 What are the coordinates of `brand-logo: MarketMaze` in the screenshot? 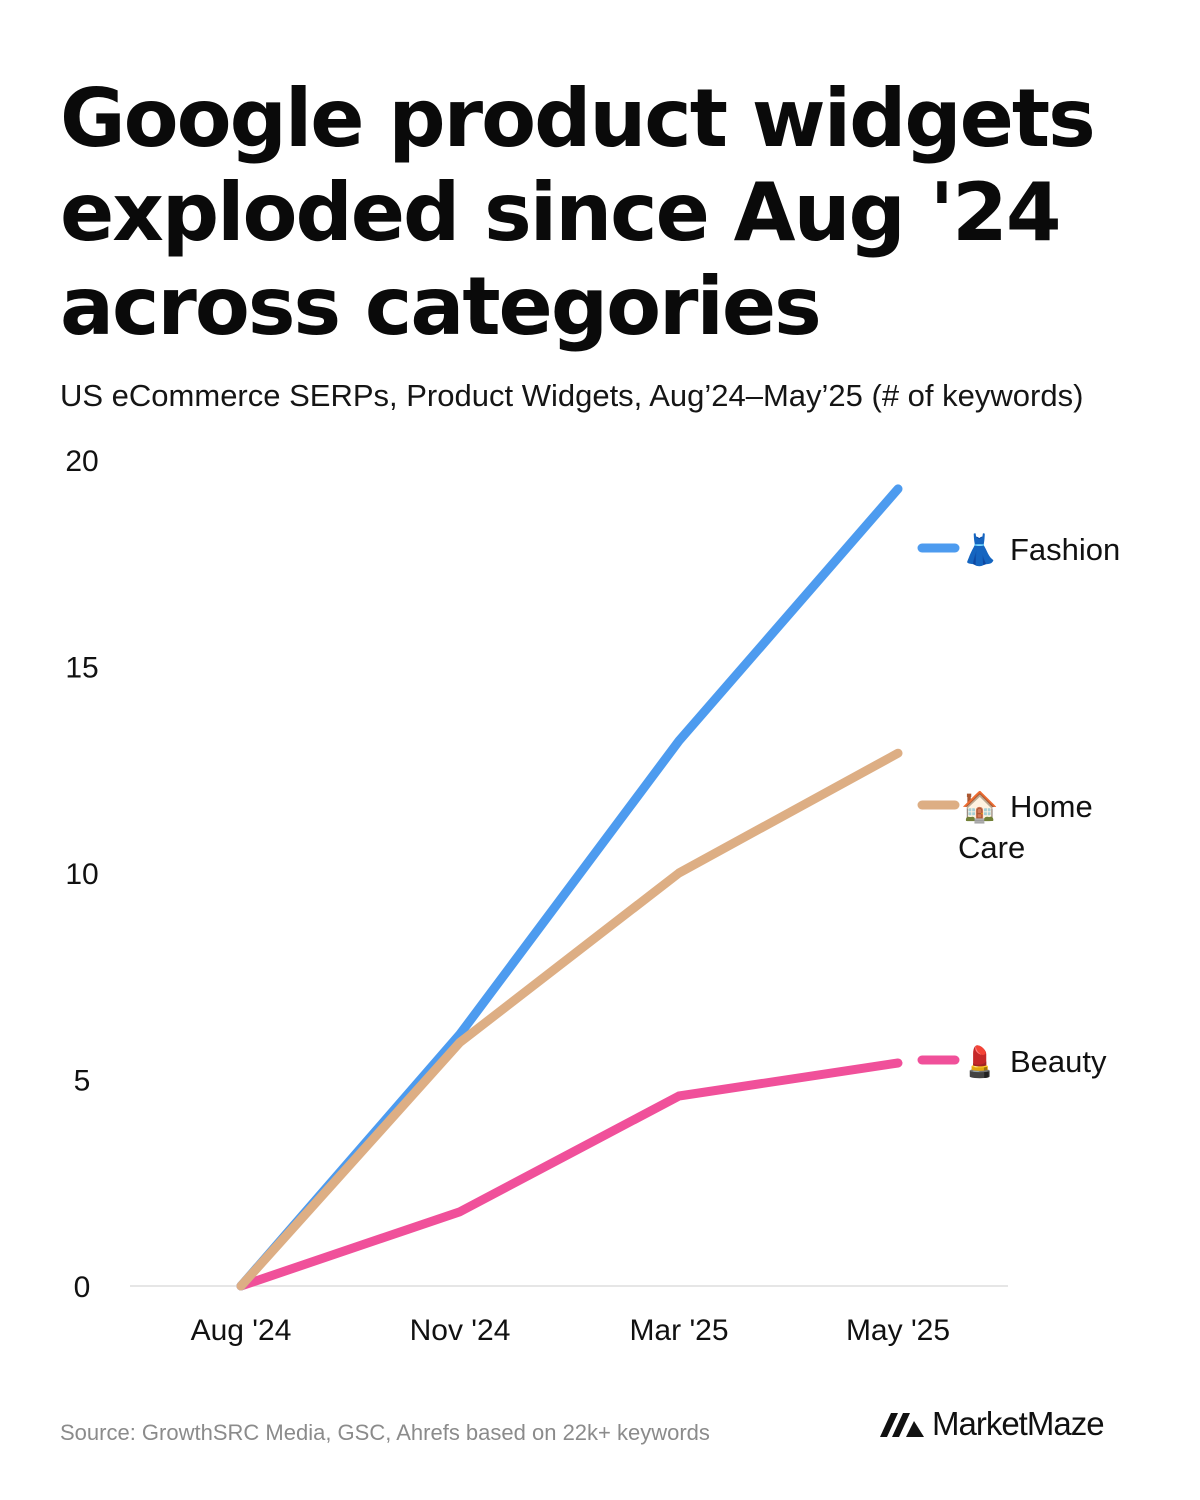 It's located at (992, 1424).